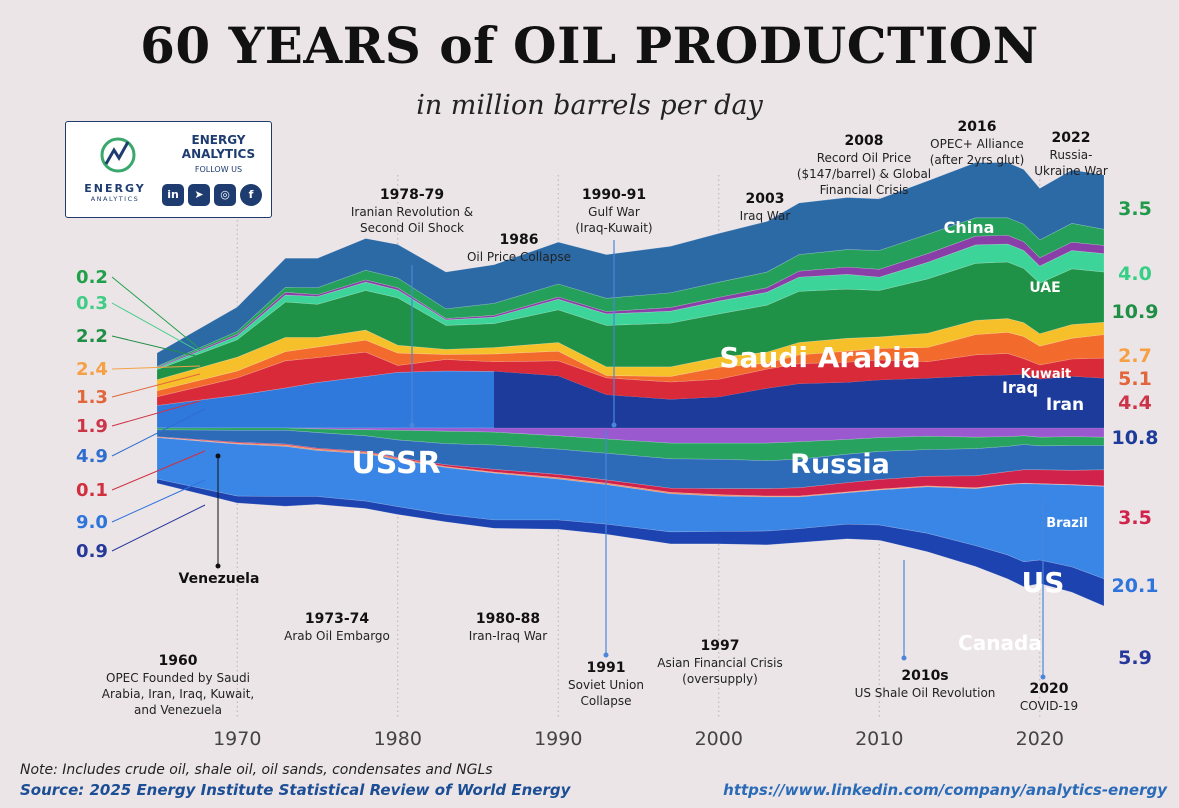  I want to click on annotation-year: 2010s, so click(924, 676).